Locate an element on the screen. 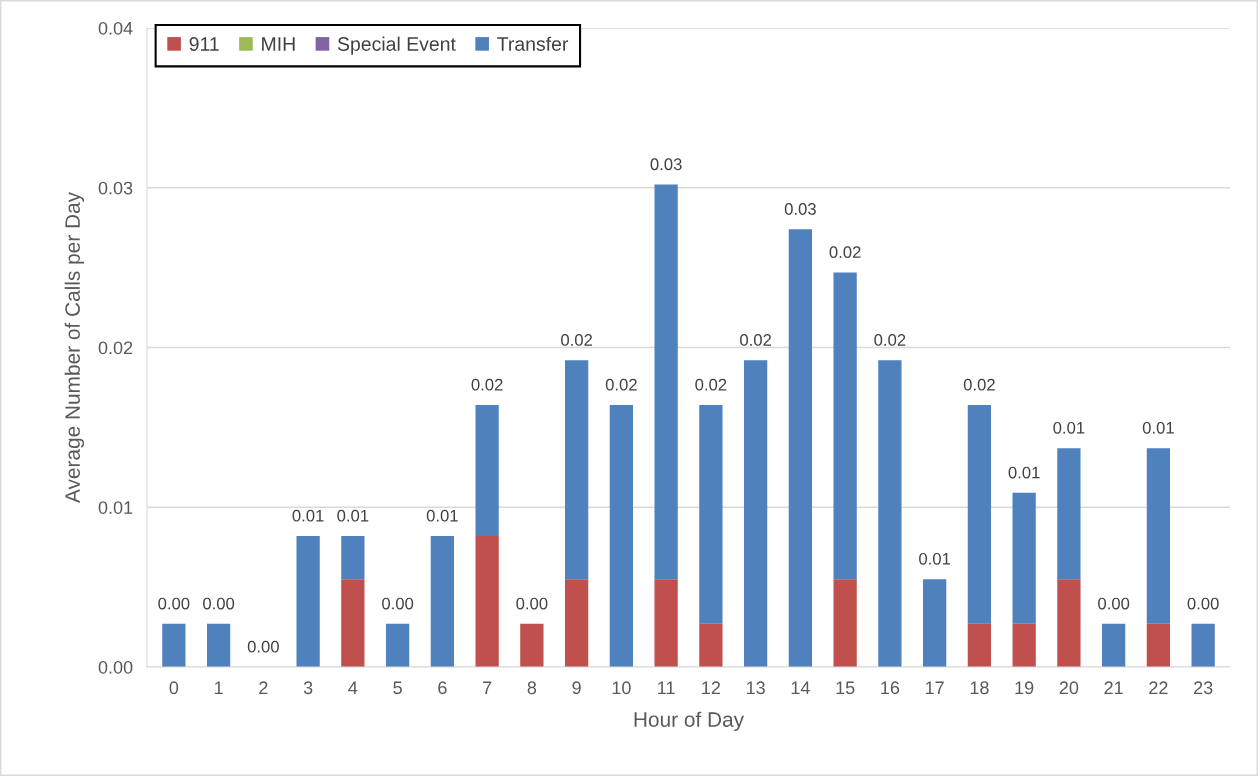 Image resolution: width=1258 pixels, height=776 pixels. y-tick-label: 0.04 is located at coordinates (115, 28).